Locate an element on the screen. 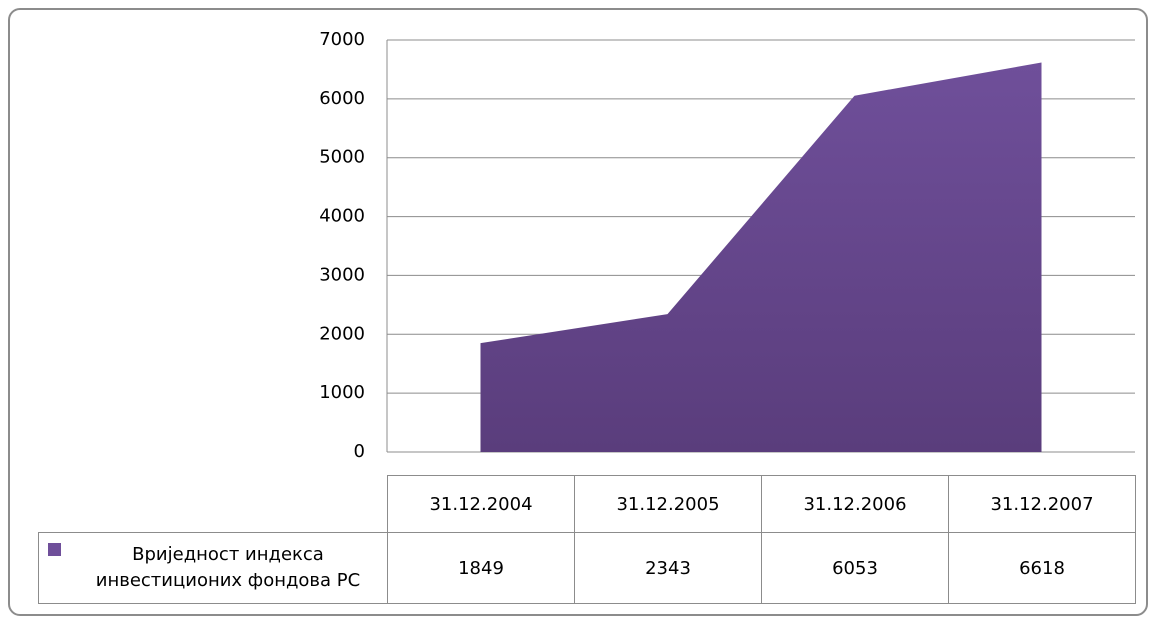  y-tick-label: 2000 is located at coordinates (342, 333).